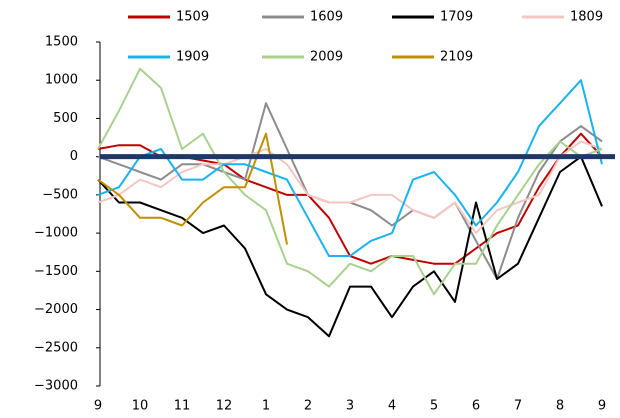  Describe the element at coordinates (192, 188) in the screenshot. I see `series-line` at that location.